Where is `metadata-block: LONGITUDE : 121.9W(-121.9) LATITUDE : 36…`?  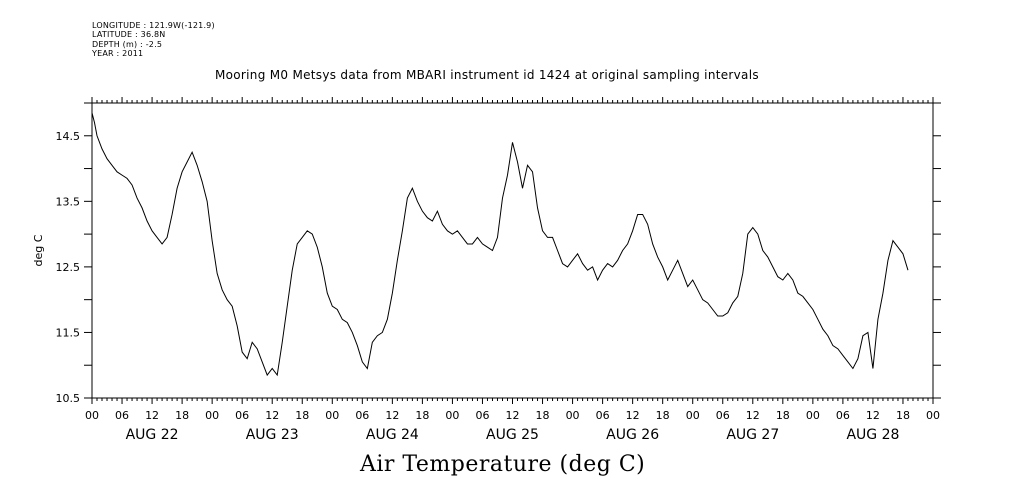
metadata-block: LONGITUDE : 121.9W(-121.9) LATITUDE : 36… is located at coordinates (153, 40).